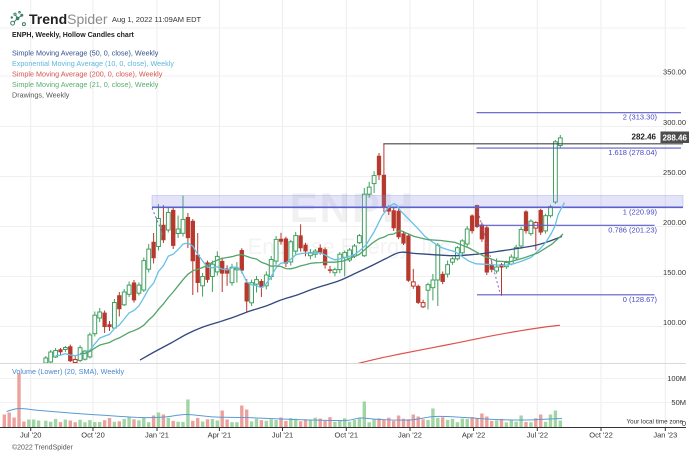 The width and height of the screenshot is (700, 458). Describe the element at coordinates (41, 95) in the screenshot. I see `svg-text: Drawings, Weekly` at that location.